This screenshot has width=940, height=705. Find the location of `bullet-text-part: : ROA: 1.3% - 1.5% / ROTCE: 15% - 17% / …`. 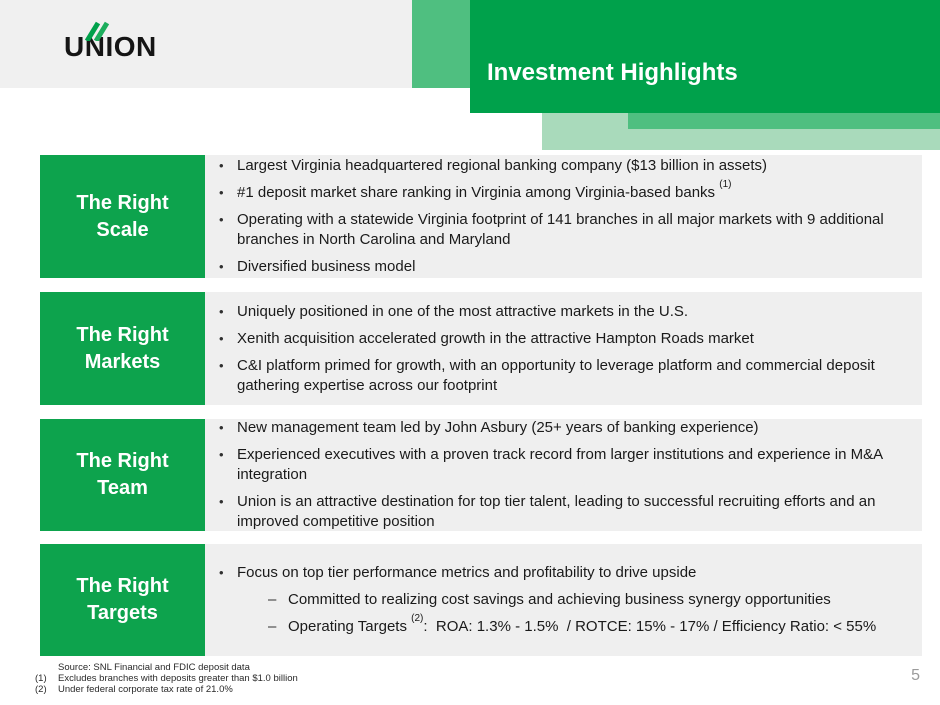

bullet-text-part: : ROA: 1.3% - 1.5% / ROTCE: 15% - 17% / … is located at coordinates (650, 626).